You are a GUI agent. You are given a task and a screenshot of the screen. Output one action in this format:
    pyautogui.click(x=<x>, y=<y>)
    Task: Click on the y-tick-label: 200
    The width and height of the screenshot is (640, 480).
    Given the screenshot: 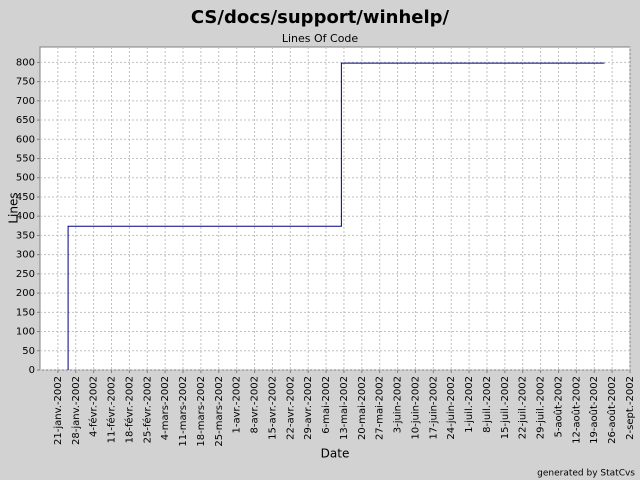 What is the action you would take?
    pyautogui.click(x=25, y=293)
    